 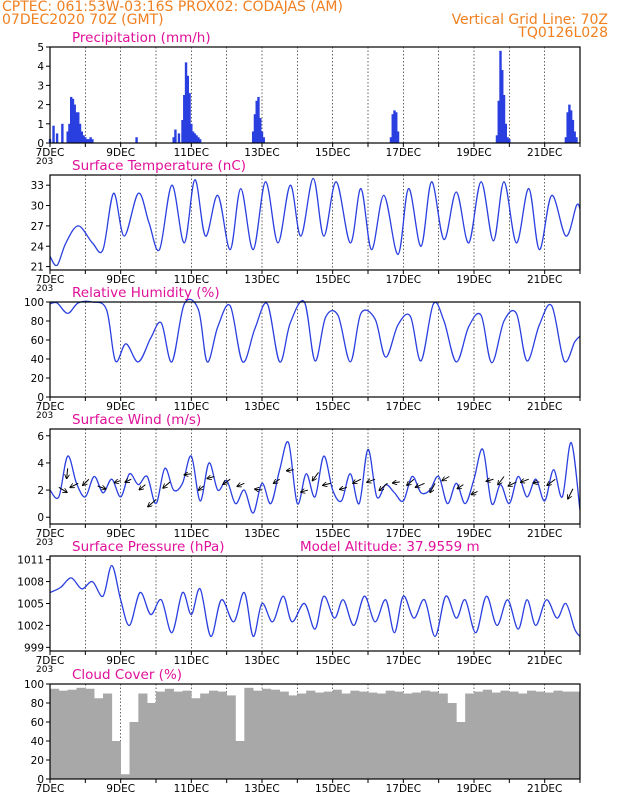 What do you see at coordinates (141, 38) in the screenshot?
I see `panel-title-0: Precipitation (mm/h)` at bounding box center [141, 38].